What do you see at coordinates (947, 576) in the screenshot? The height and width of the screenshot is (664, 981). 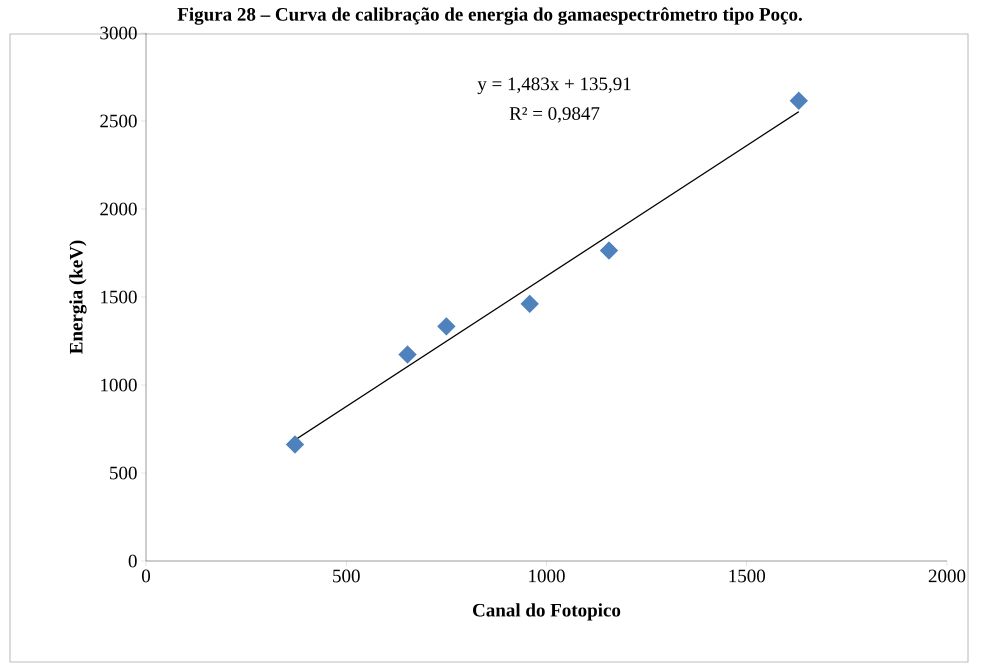 I see `x-tick-label: 2000` at bounding box center [947, 576].